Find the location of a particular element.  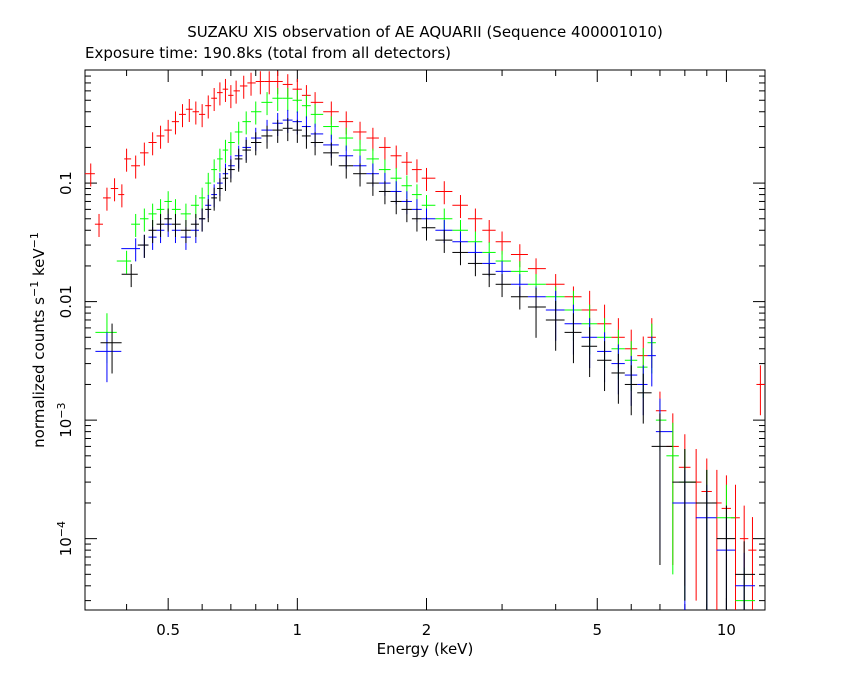

y-tick-label: 10−4 is located at coordinates (65, 538).